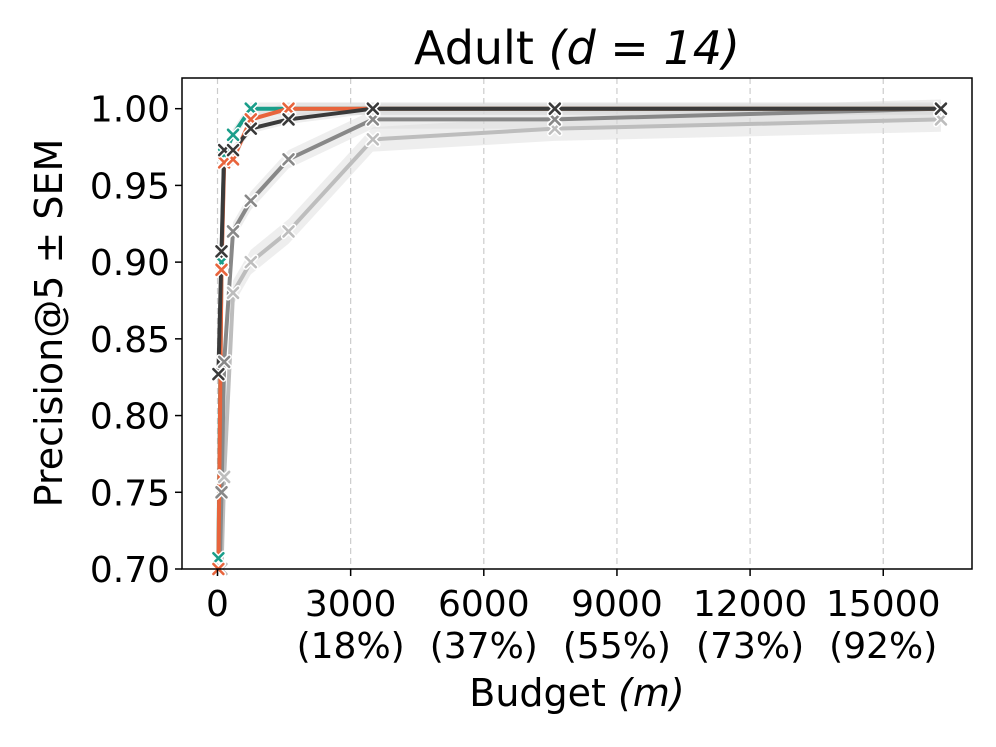 The image size is (996, 747). What do you see at coordinates (644, 48) in the screenshot?
I see `chart-title-math: (d = 14)` at bounding box center [644, 48].